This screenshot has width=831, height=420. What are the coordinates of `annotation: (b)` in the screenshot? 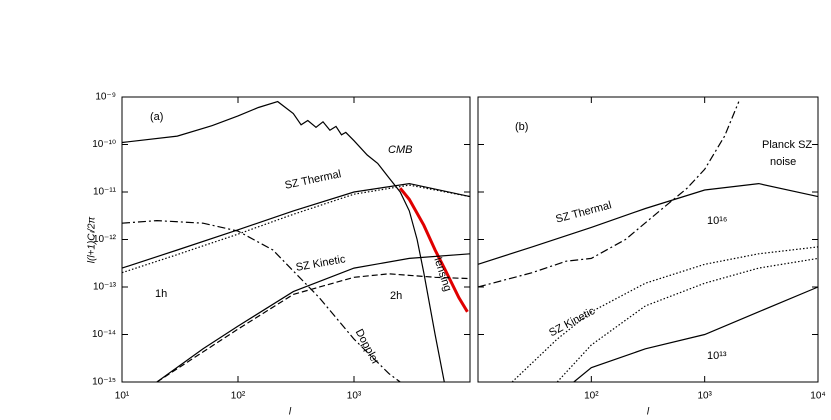 It's located at (521, 127).